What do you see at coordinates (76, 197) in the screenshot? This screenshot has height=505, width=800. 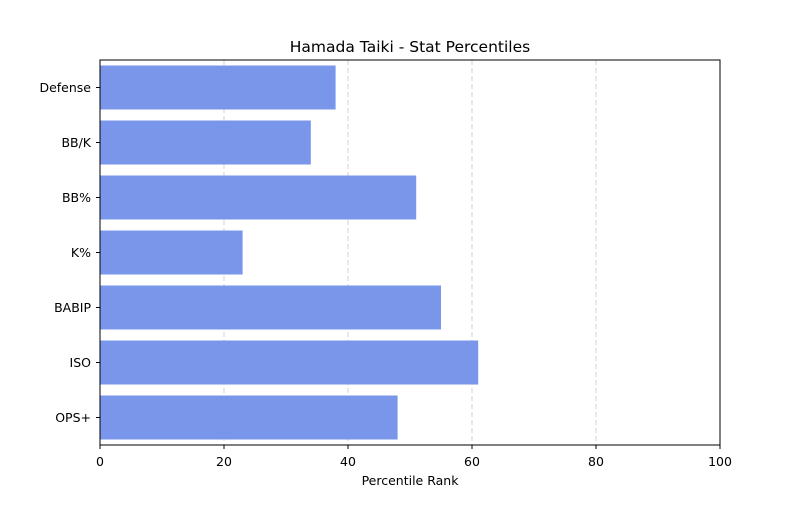 I see `y-tick-label: BB%` at bounding box center [76, 197].